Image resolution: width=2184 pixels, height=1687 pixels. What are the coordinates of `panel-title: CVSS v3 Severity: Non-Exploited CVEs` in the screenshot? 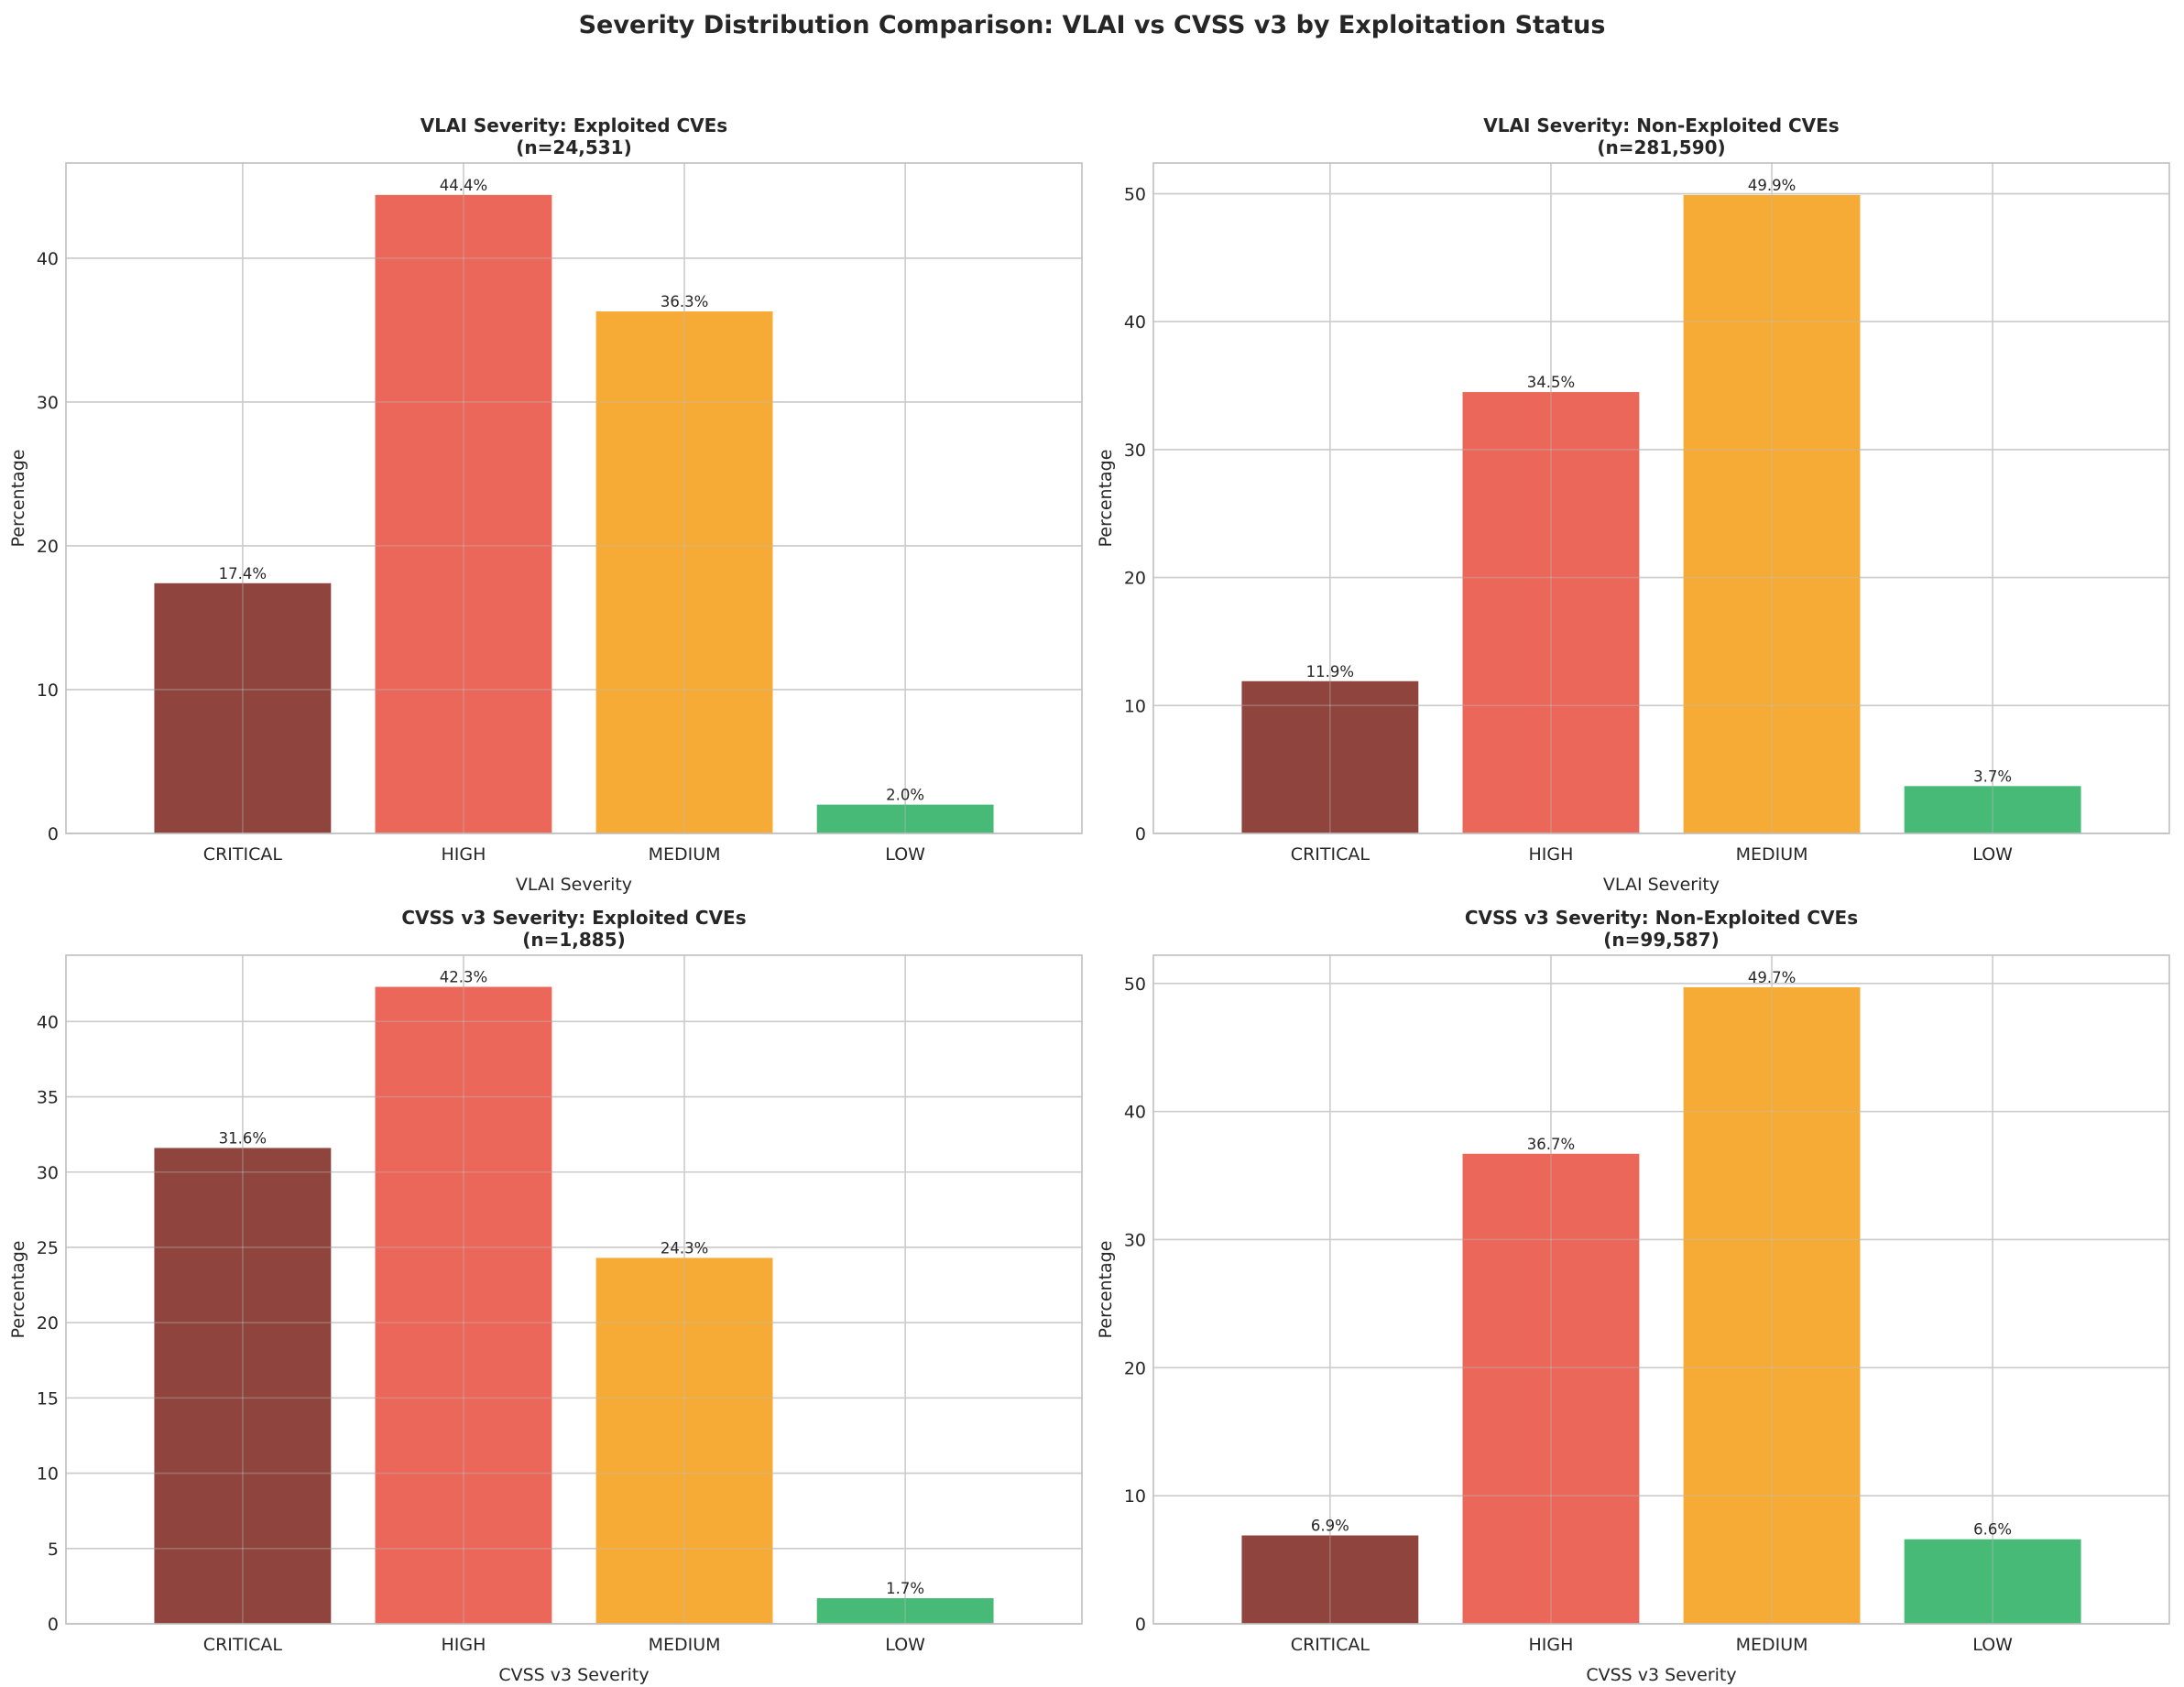 It's located at (1661, 918).